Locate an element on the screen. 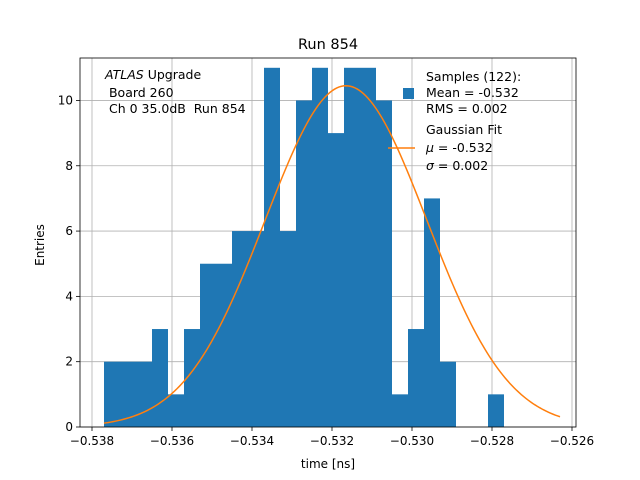  x-tick-label: −0.534 is located at coordinates (252, 441).